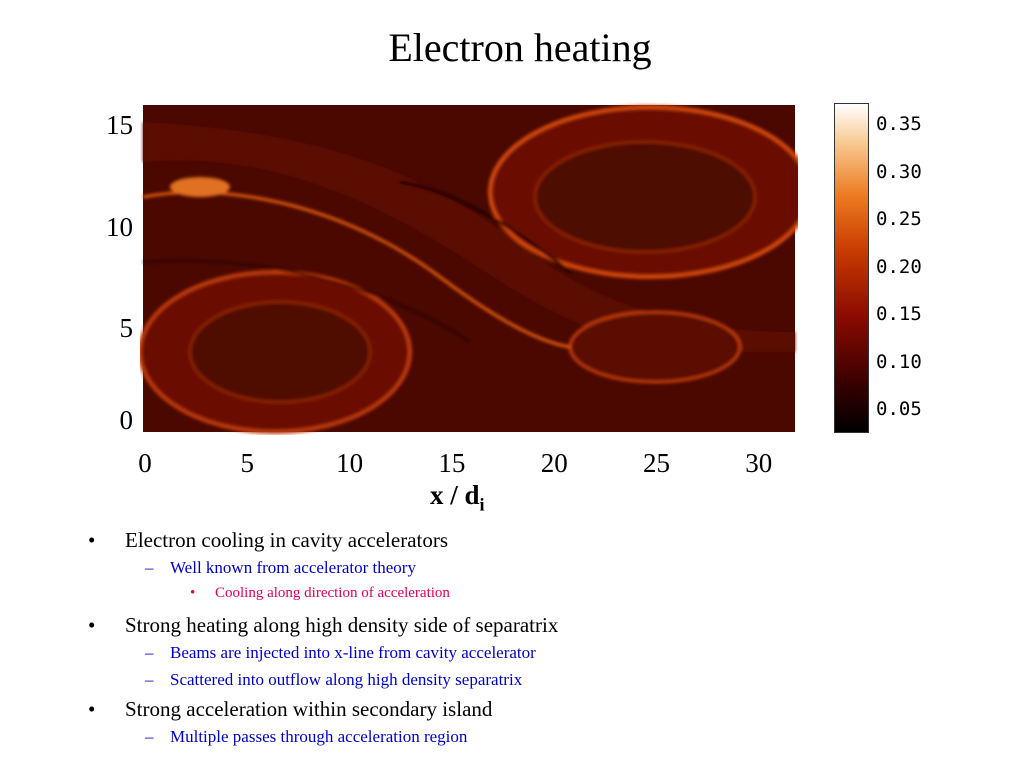 Image resolution: width=1024 pixels, height=768 pixels. Describe the element at coordinates (455, 495) in the screenshot. I see `x-label-text: x / d` at that location.